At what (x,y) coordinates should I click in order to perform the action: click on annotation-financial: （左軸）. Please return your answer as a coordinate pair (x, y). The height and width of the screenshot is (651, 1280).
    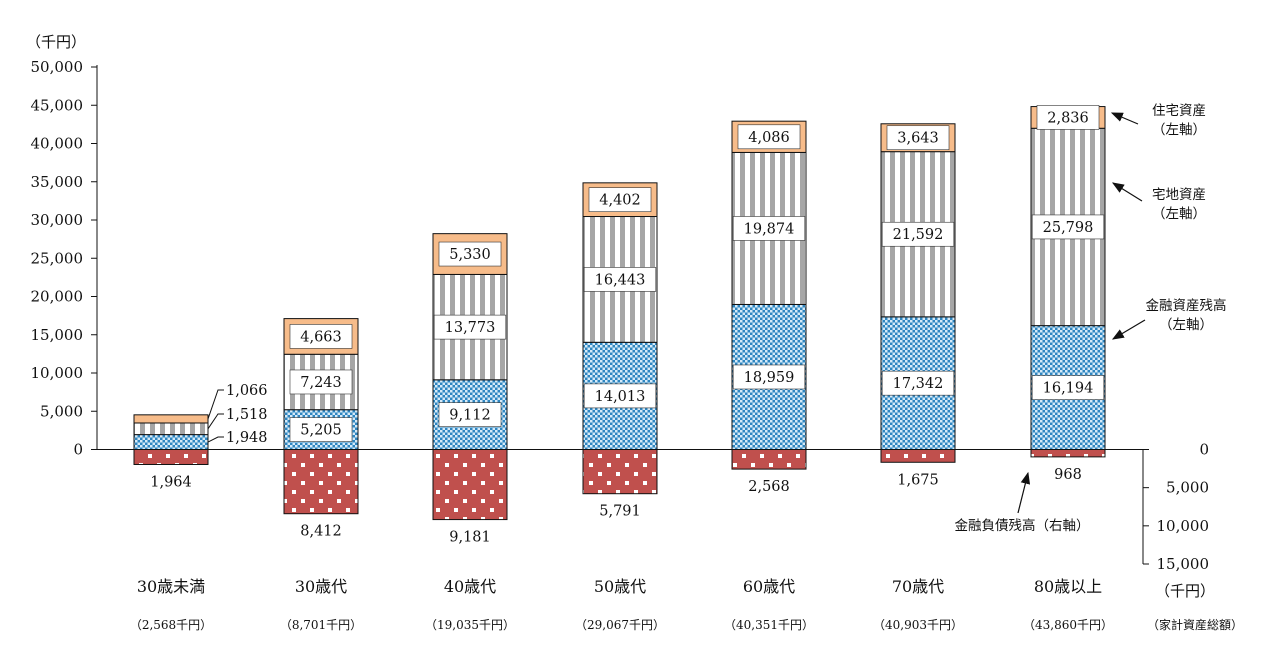
    Looking at the image, I should click on (1186, 325).